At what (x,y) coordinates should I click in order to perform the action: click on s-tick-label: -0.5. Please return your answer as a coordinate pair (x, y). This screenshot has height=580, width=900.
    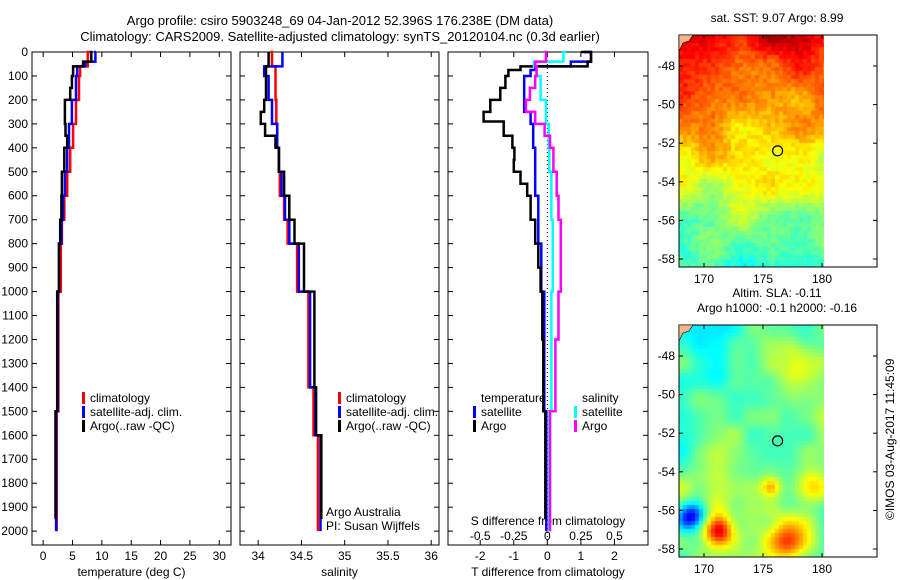
    Looking at the image, I should click on (480, 536).